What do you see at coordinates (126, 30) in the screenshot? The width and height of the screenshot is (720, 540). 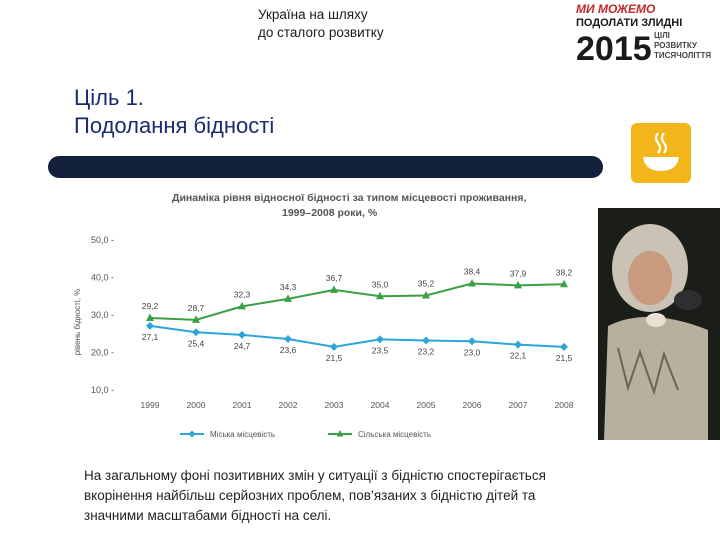 I see `header-band` at bounding box center [126, 30].